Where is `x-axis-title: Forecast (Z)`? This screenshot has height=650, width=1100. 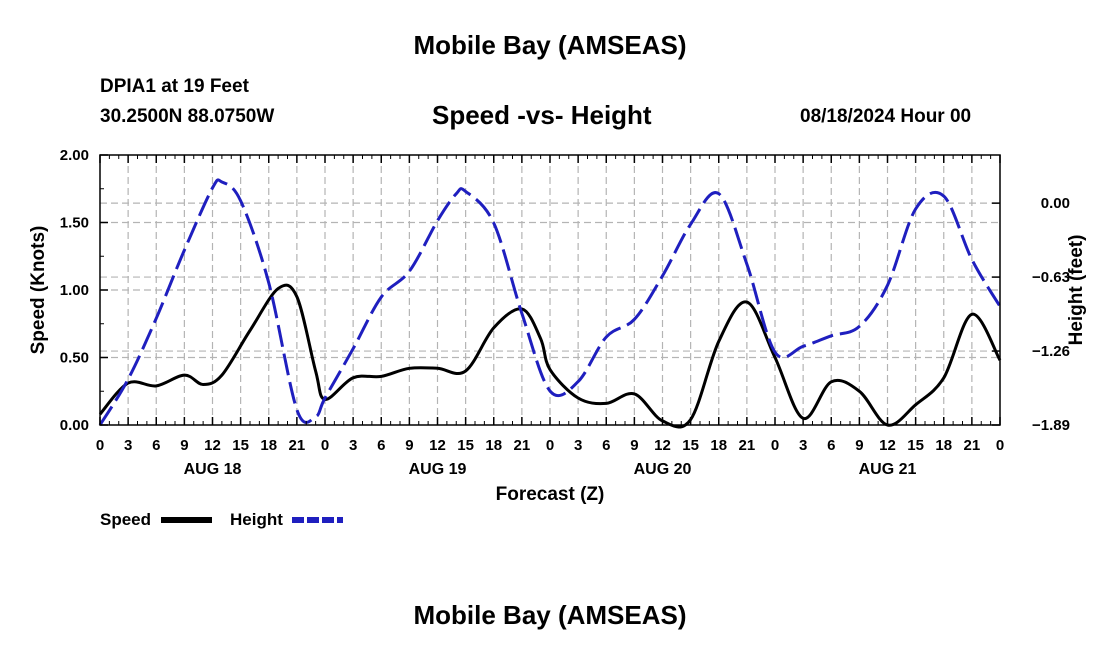 x-axis-title: Forecast (Z) is located at coordinates (550, 494).